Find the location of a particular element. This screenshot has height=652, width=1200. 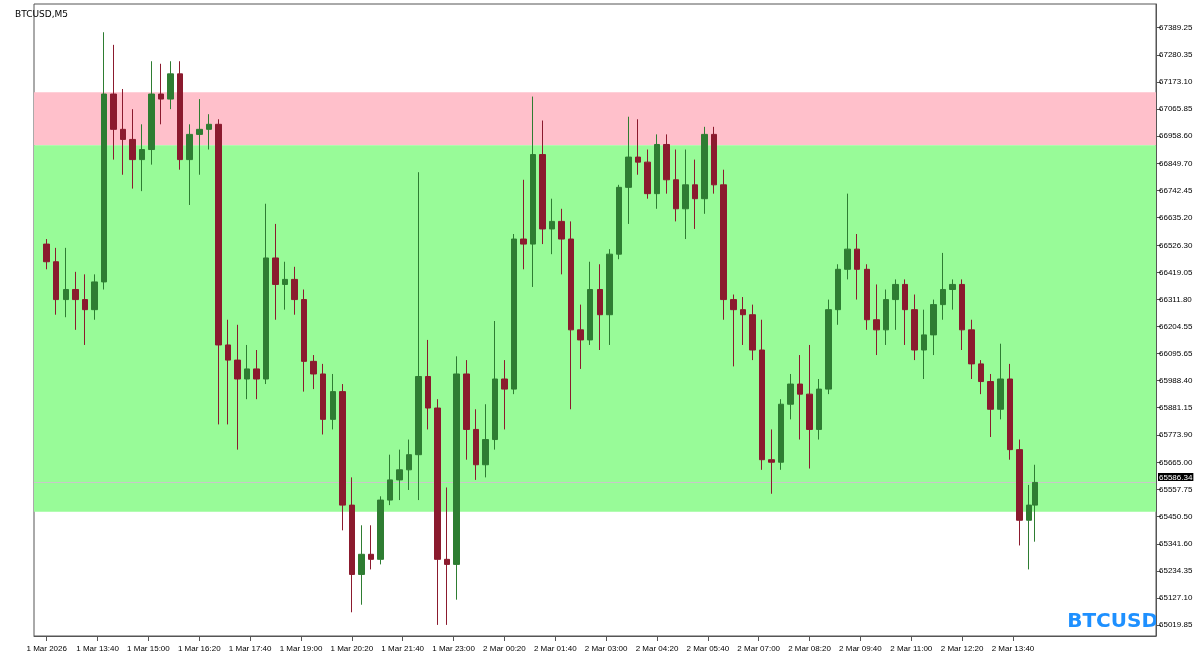

y-tick-label: 65341.60 is located at coordinates (1176, 544).